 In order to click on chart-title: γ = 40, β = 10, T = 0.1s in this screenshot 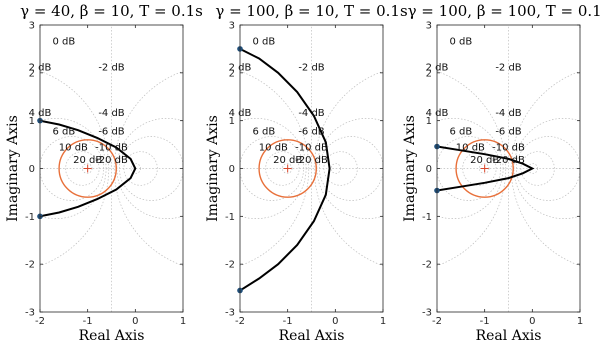, I will do `click(111, 11)`.